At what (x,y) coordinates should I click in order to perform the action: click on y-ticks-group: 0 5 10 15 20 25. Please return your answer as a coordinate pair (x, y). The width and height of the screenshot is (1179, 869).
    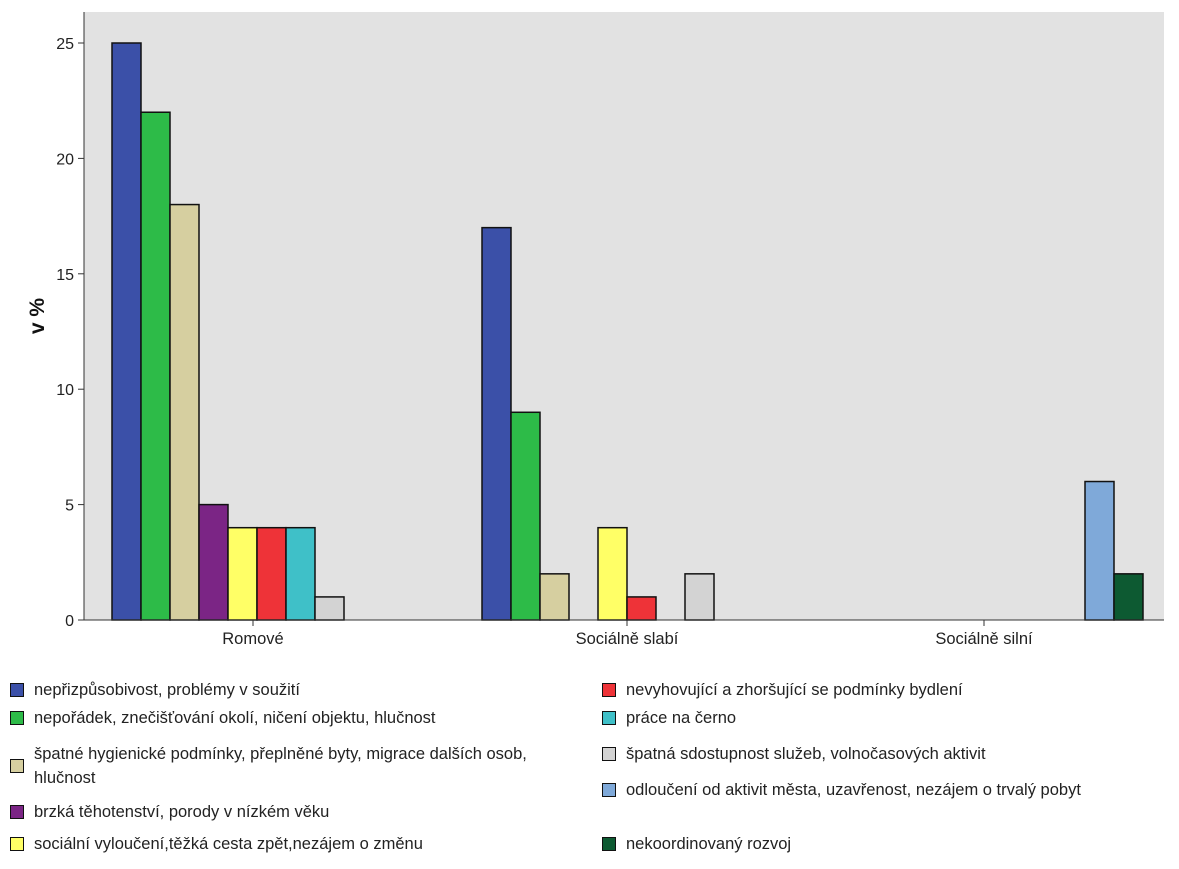
    Looking at the image, I should click on (70, 333).